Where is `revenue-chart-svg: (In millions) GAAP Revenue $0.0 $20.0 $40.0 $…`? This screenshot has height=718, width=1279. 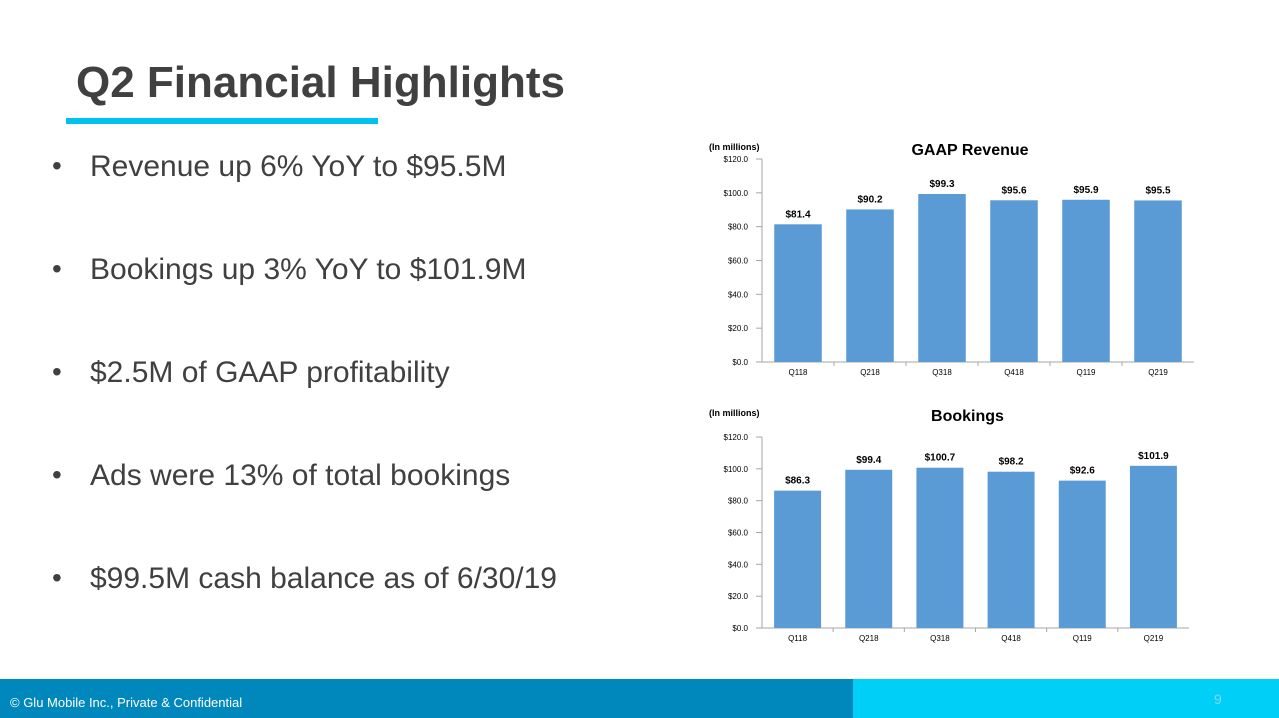
revenue-chart-svg: (In millions) GAAP Revenue $0.0 $20.0 $40.0 $… is located at coordinates (951, 259).